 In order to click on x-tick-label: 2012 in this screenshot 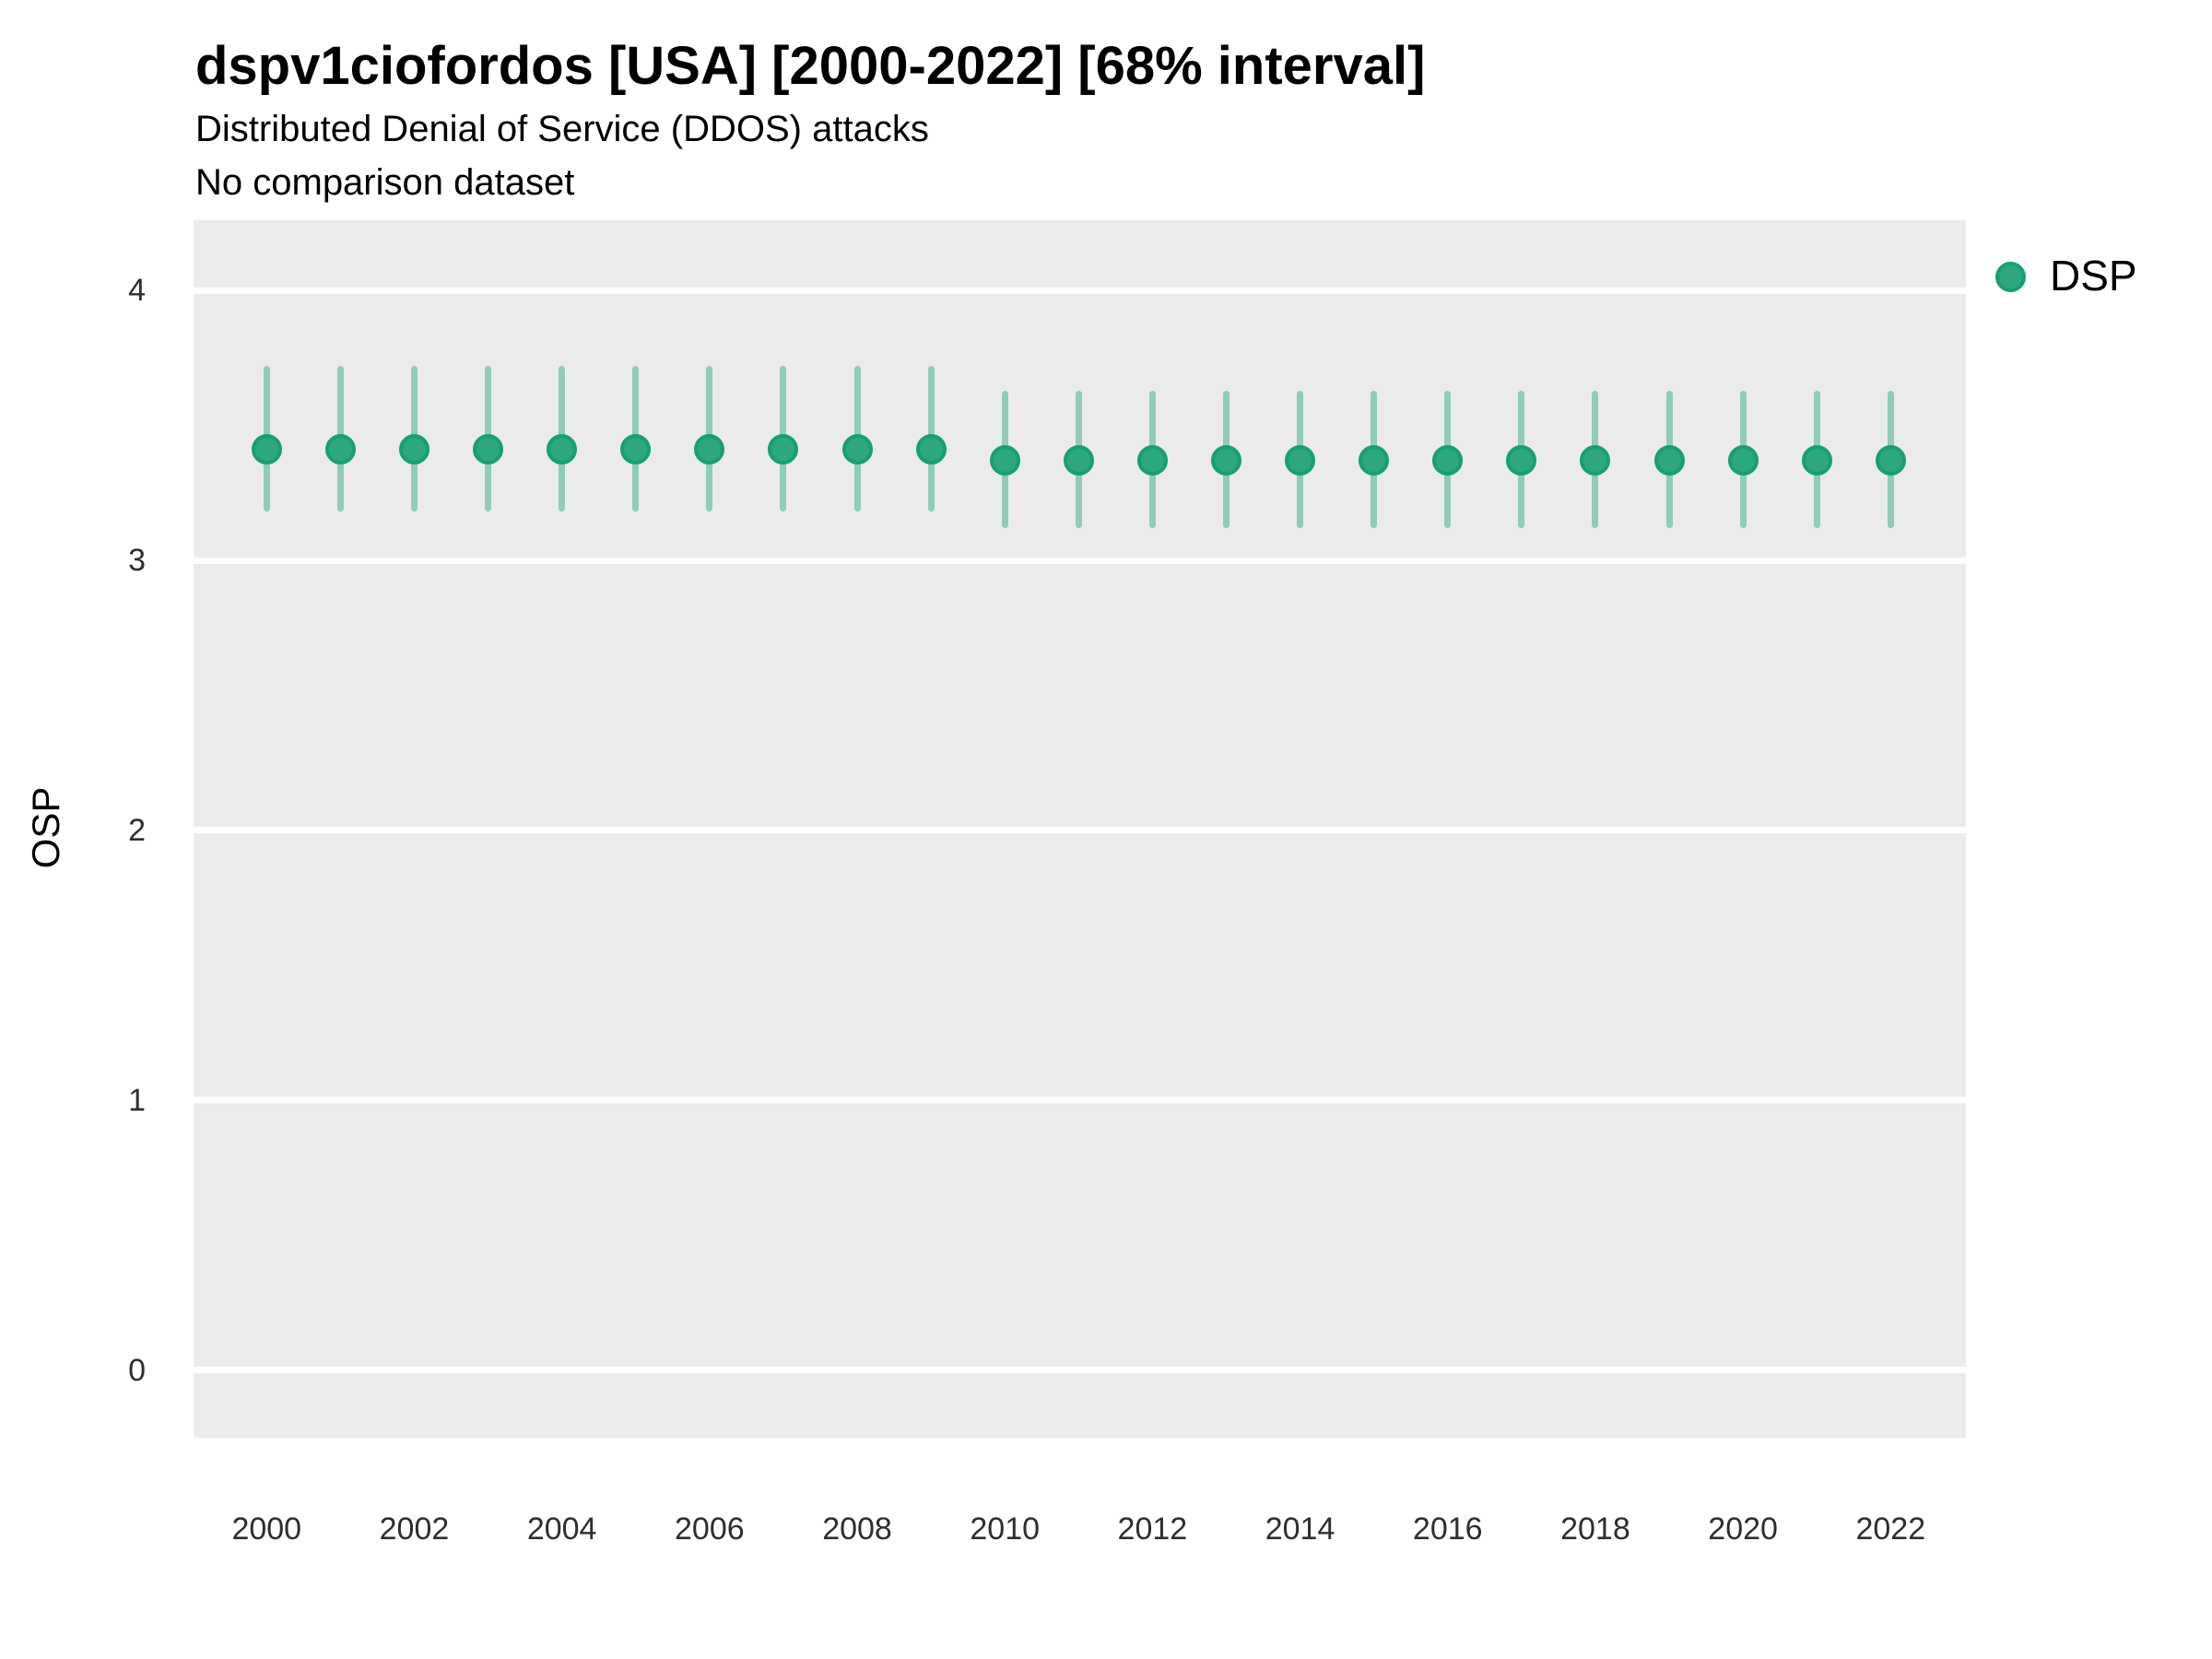, I will do `click(1152, 1529)`.